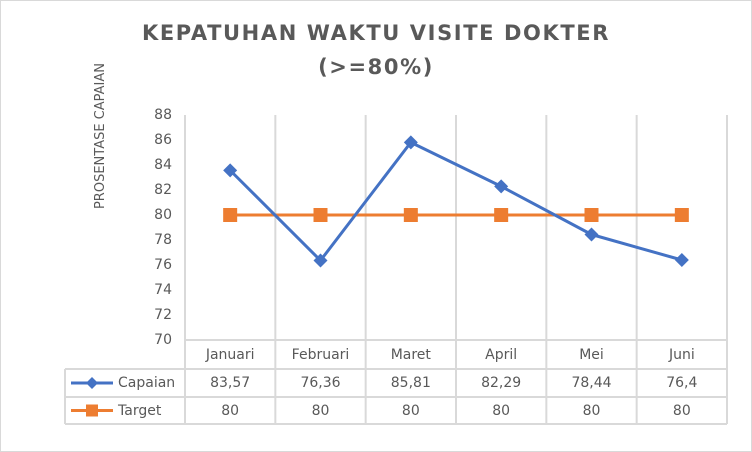  Describe the element at coordinates (230, 383) in the screenshot. I see `table-cell: 83,57` at that location.